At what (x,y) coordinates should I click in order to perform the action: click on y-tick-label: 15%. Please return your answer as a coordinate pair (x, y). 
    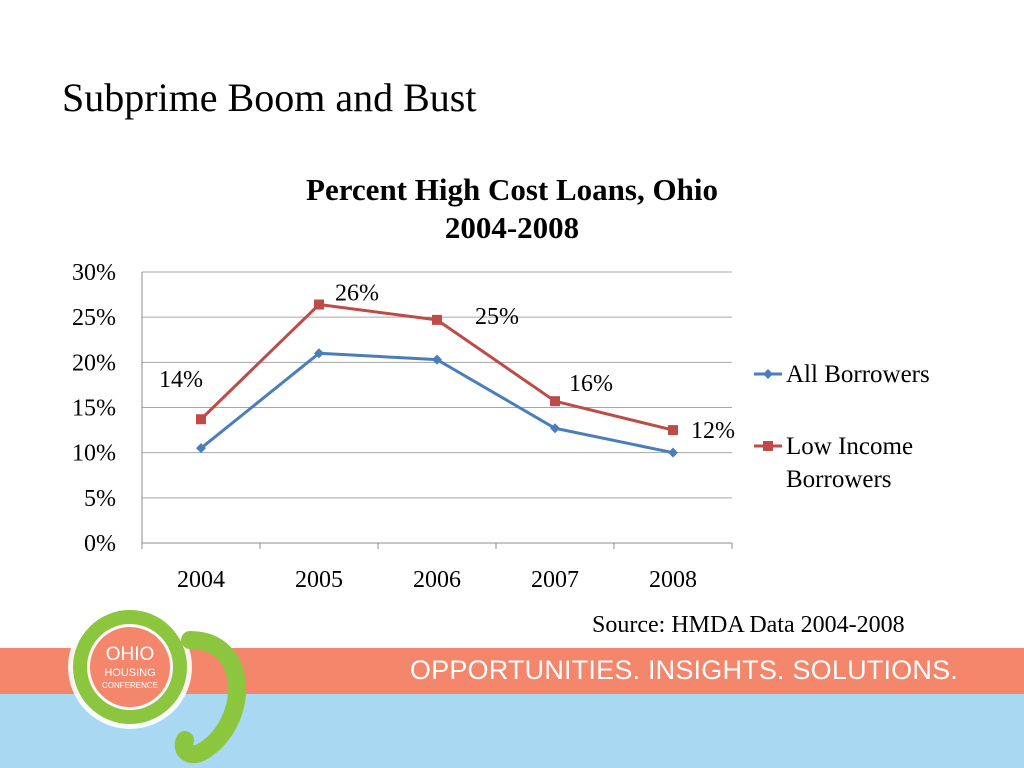
    Looking at the image, I should click on (94, 409).